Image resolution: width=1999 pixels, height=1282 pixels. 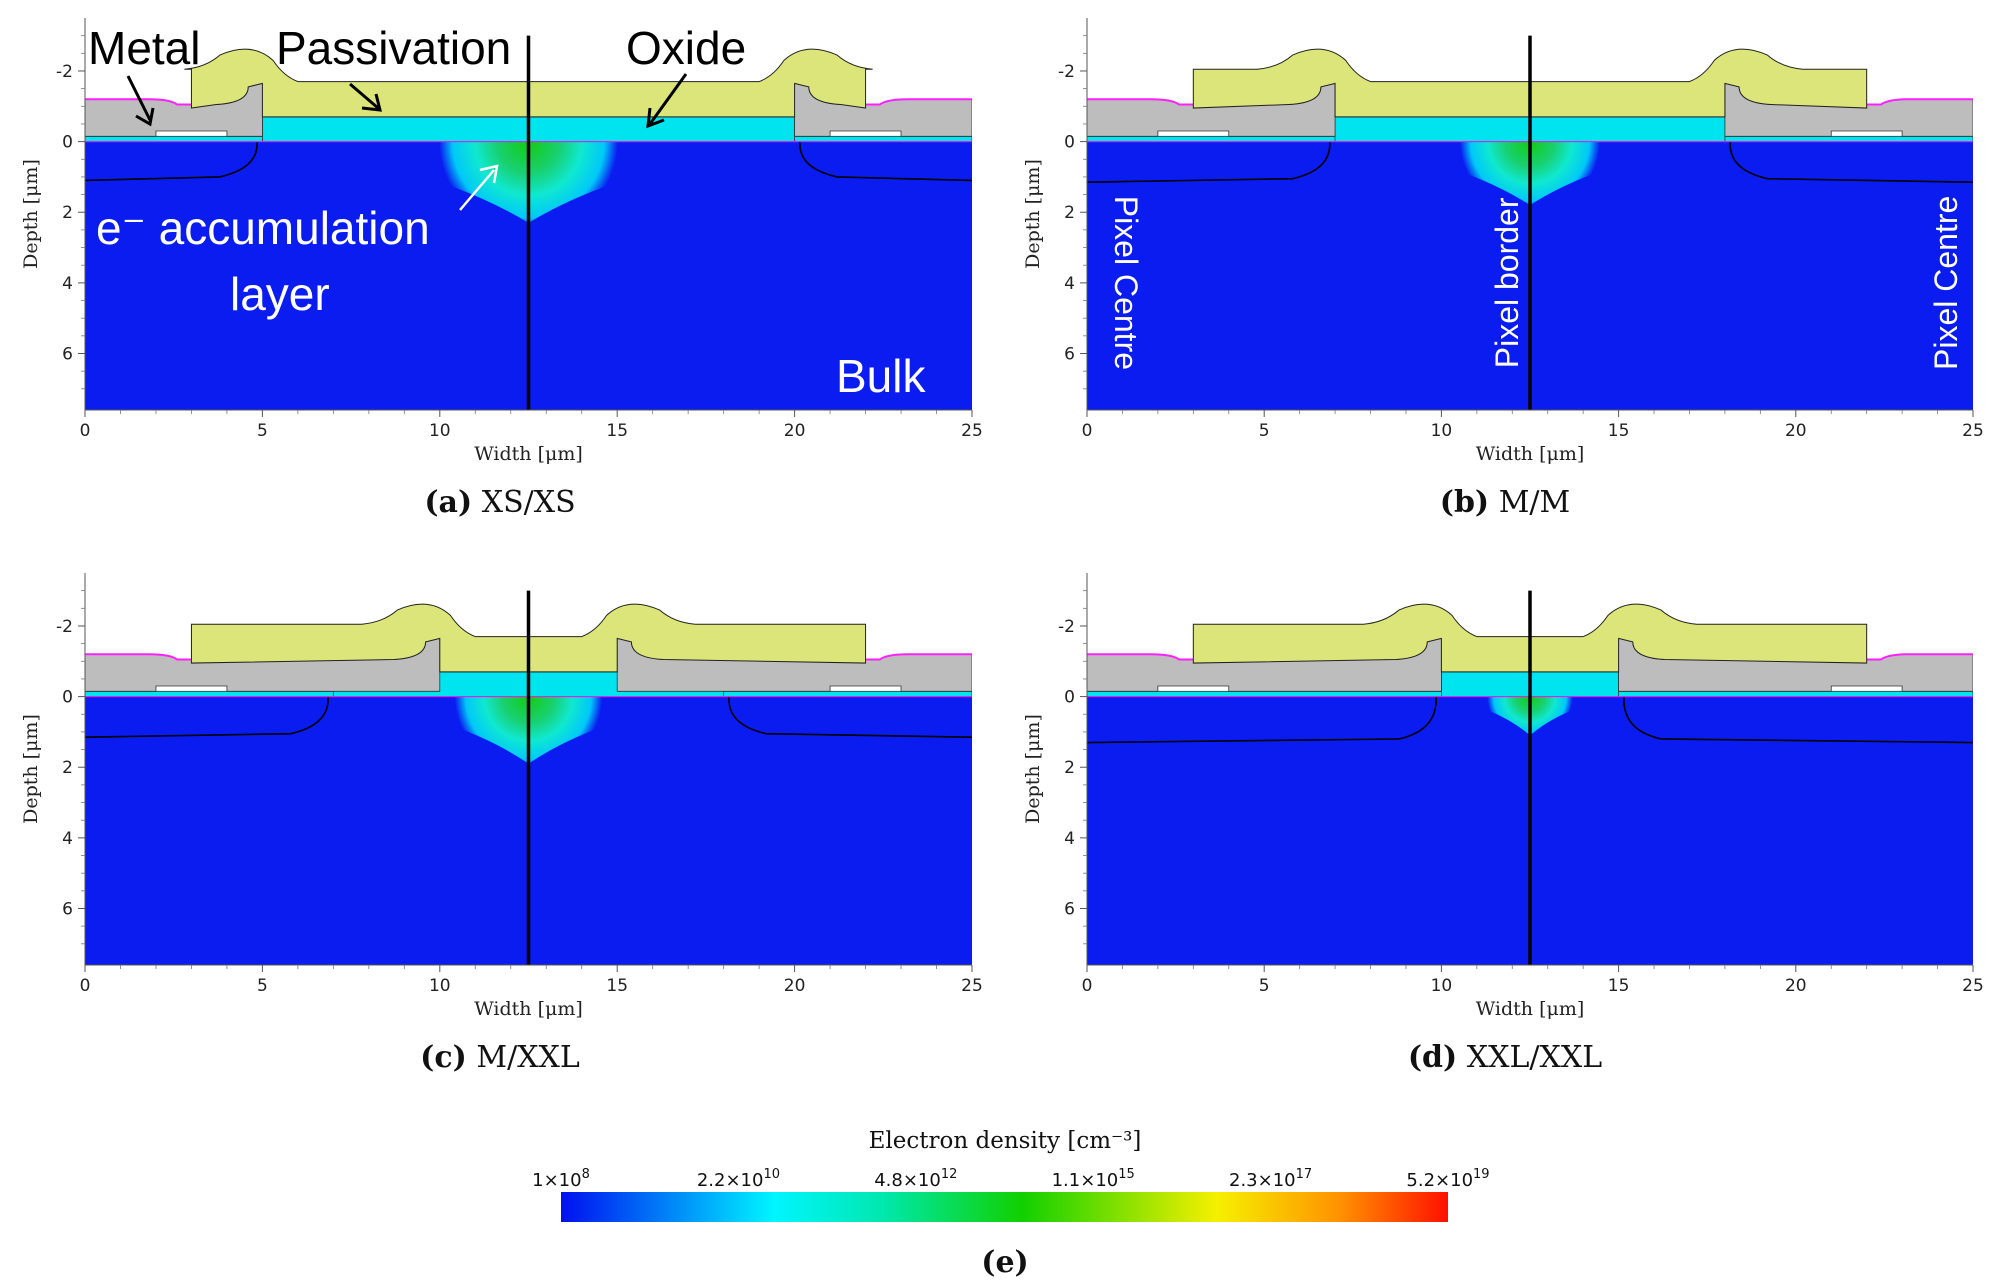 What do you see at coordinates (686, 48) in the screenshot?
I see `label-oxide: Oxide` at bounding box center [686, 48].